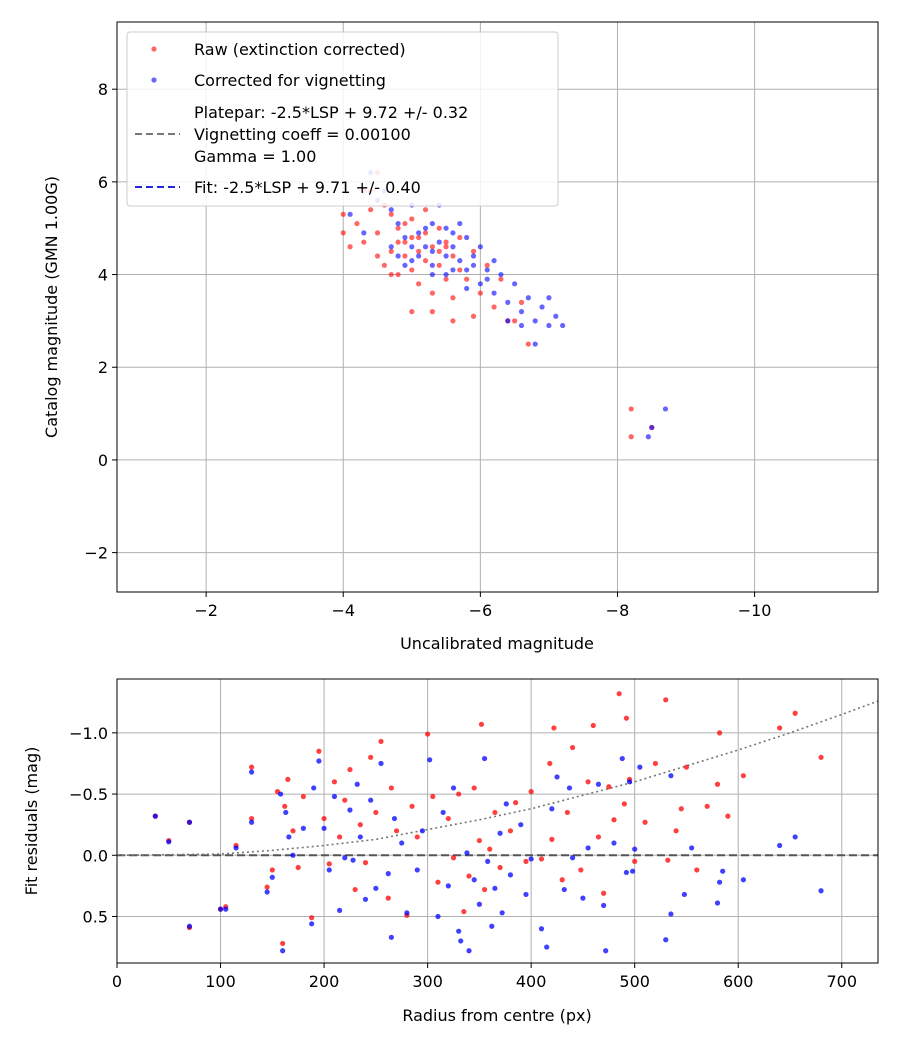  Describe the element at coordinates (103, 460) in the screenshot. I see `top-y-tick-label: 0` at that location.